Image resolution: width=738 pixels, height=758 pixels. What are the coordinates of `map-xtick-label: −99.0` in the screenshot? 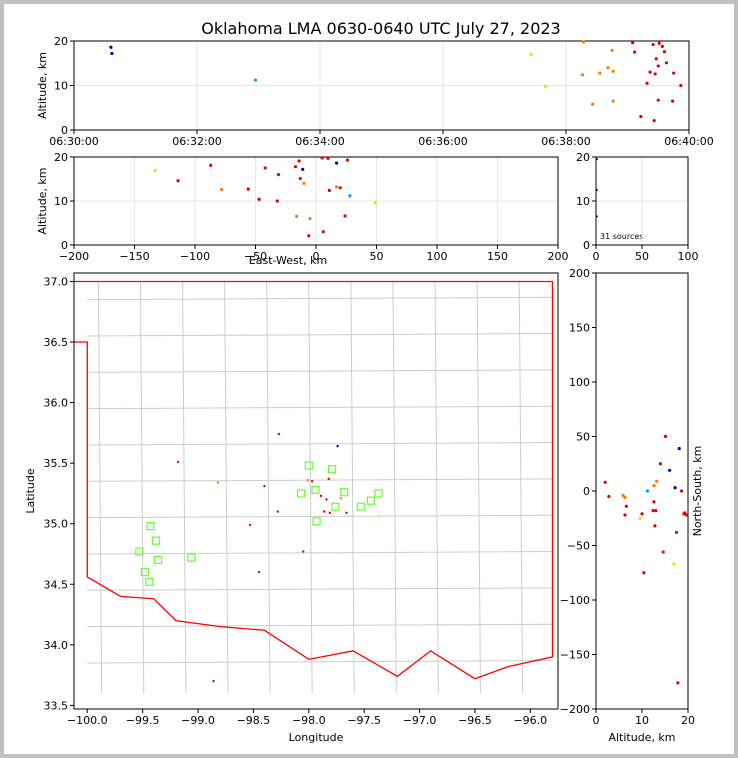 It's located at (198, 720).